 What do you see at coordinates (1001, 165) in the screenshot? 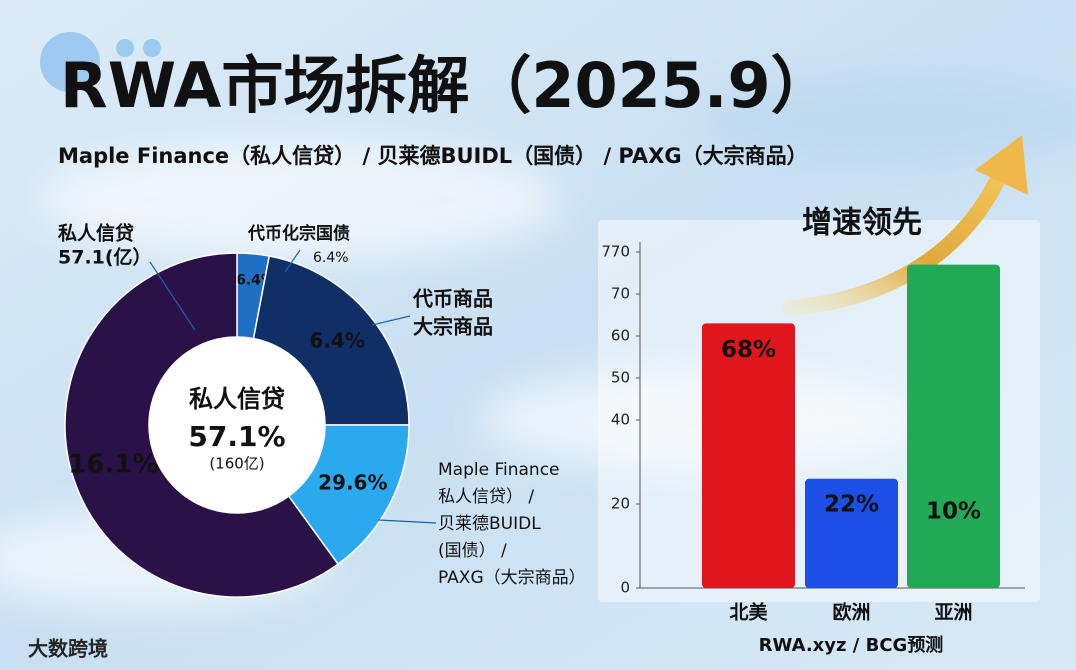
I see `growth-arrow-head` at bounding box center [1001, 165].